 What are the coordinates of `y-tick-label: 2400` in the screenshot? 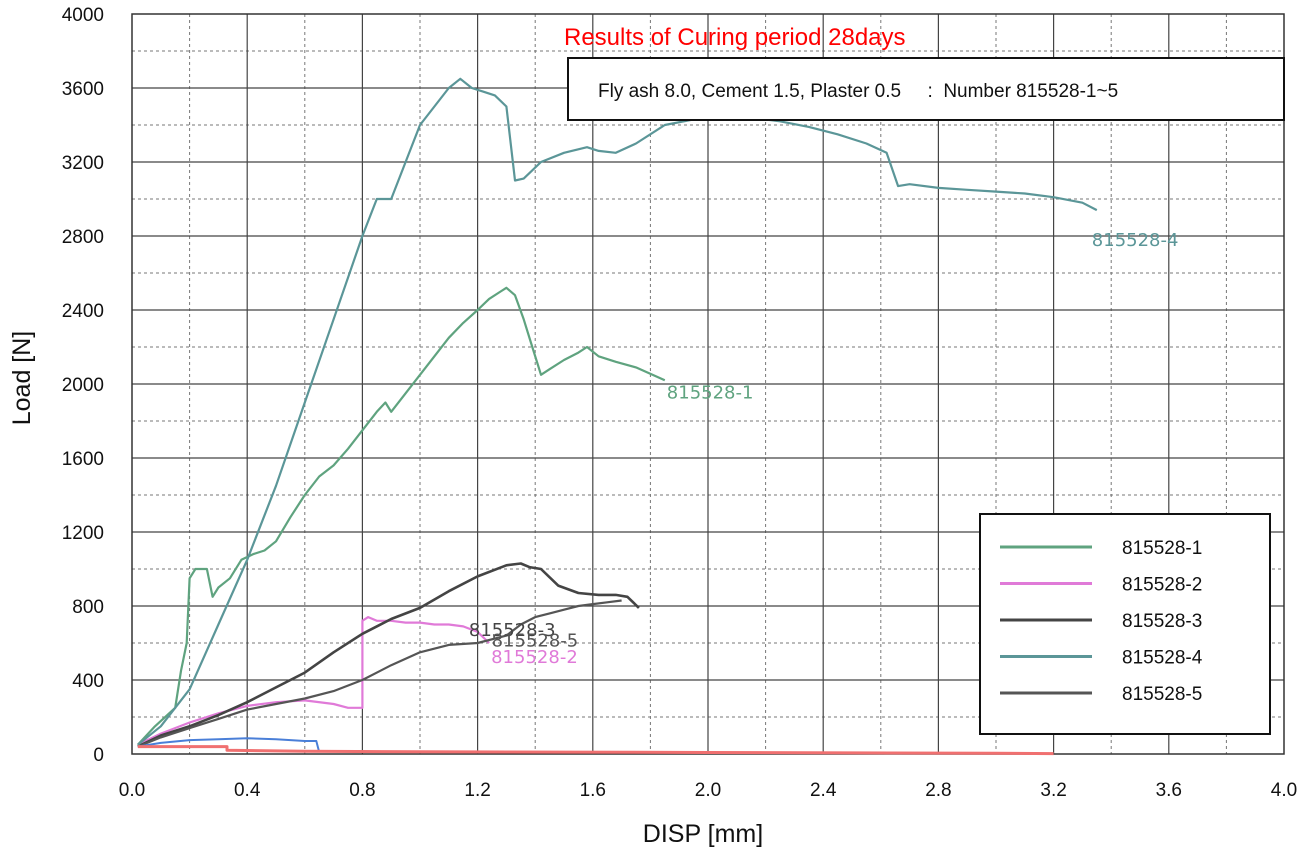 It's located at (83, 311).